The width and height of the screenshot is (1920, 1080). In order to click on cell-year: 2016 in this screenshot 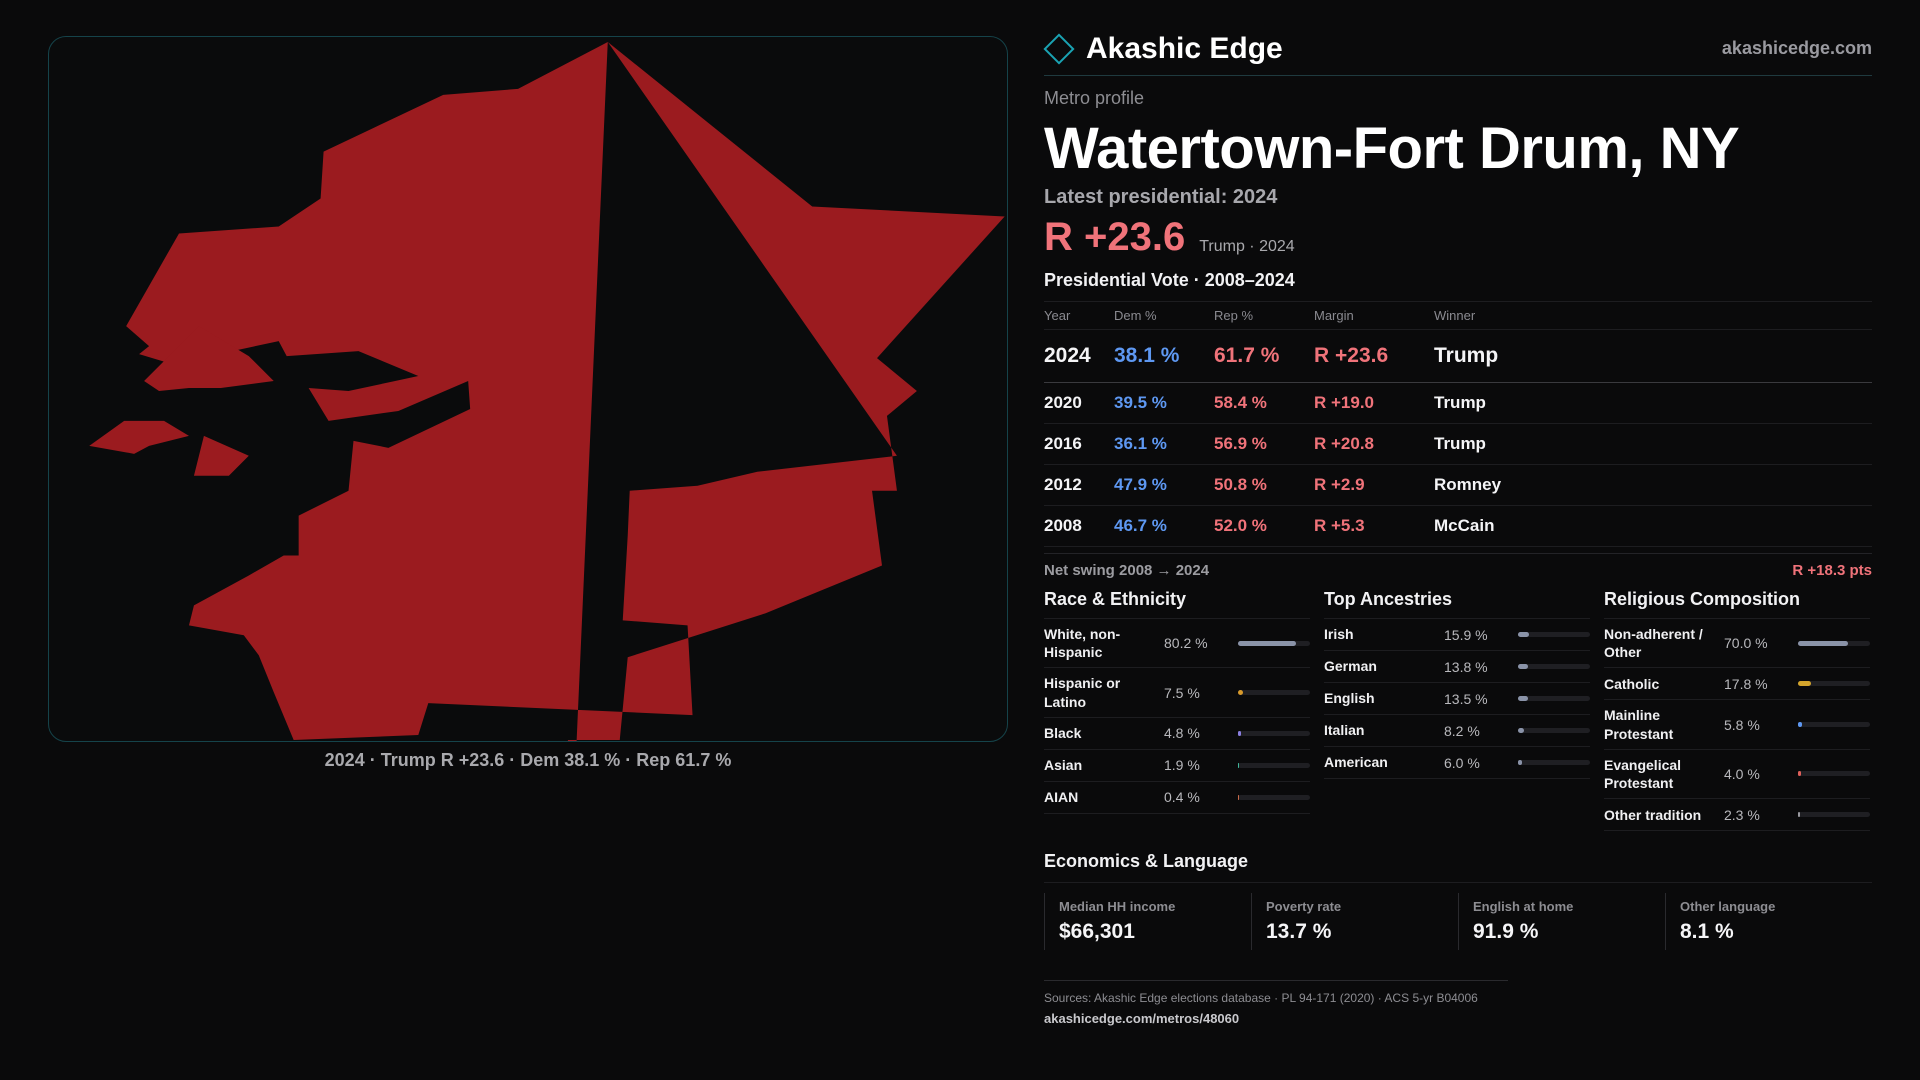, I will do `click(1079, 444)`.